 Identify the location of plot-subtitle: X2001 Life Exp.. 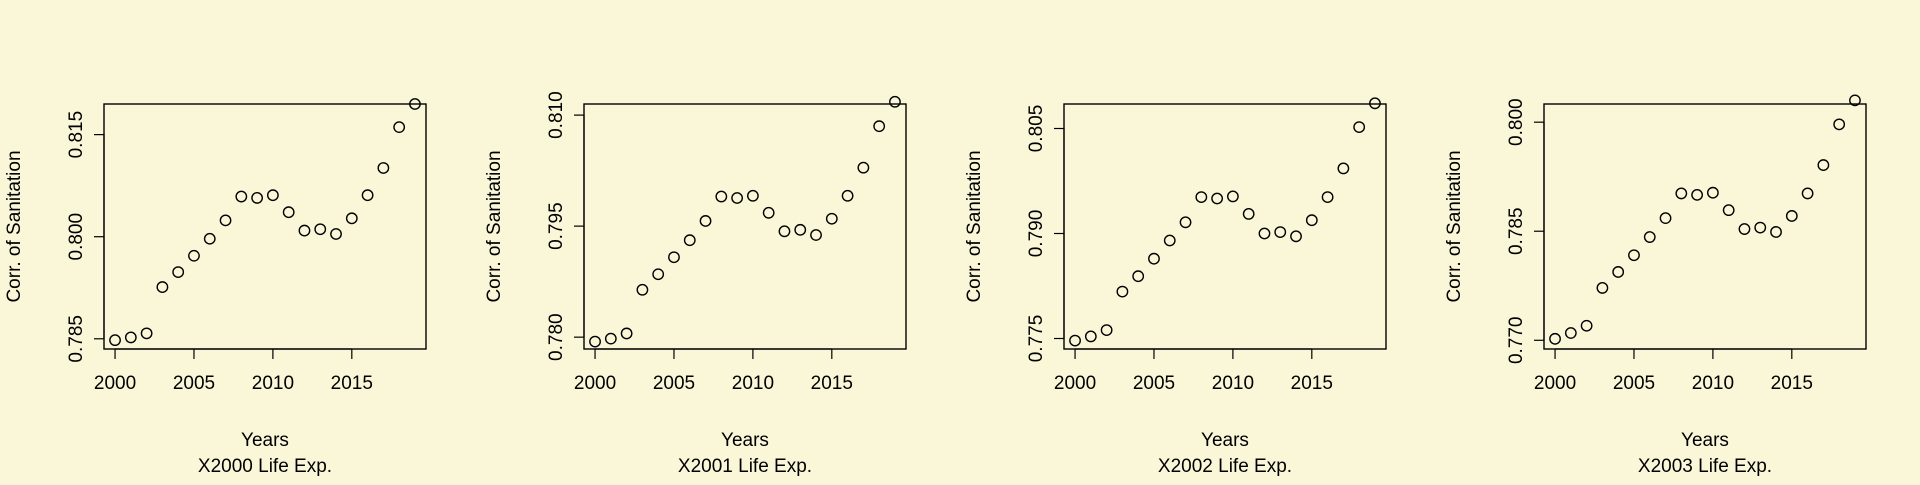
(745, 466).